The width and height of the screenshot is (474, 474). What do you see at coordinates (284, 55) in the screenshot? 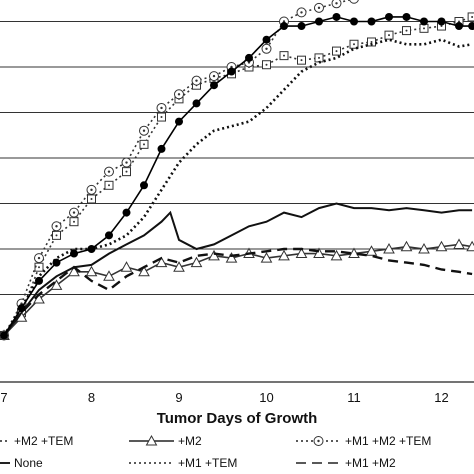
I see `series-0-point-16-dot` at bounding box center [284, 55].